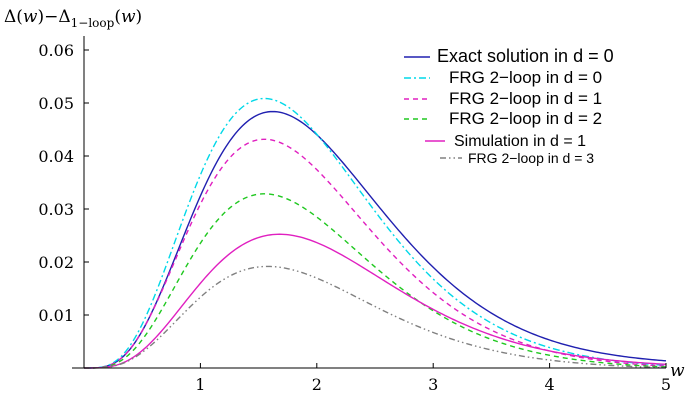 The image size is (697, 399). I want to click on legend-label-6: FRG 2−loop in d = 3, so click(531, 158).